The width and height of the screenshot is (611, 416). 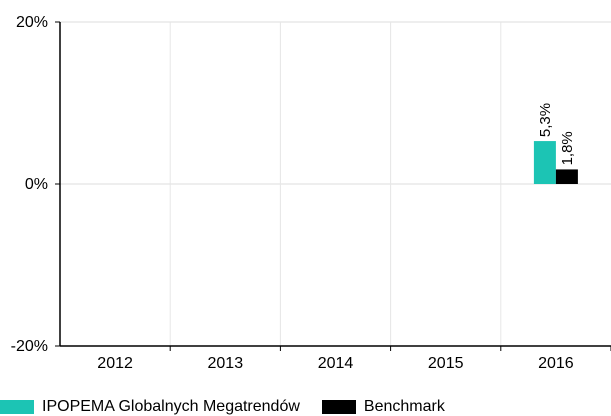 I want to click on data-label-series-1: 5,3%, so click(x=545, y=120).